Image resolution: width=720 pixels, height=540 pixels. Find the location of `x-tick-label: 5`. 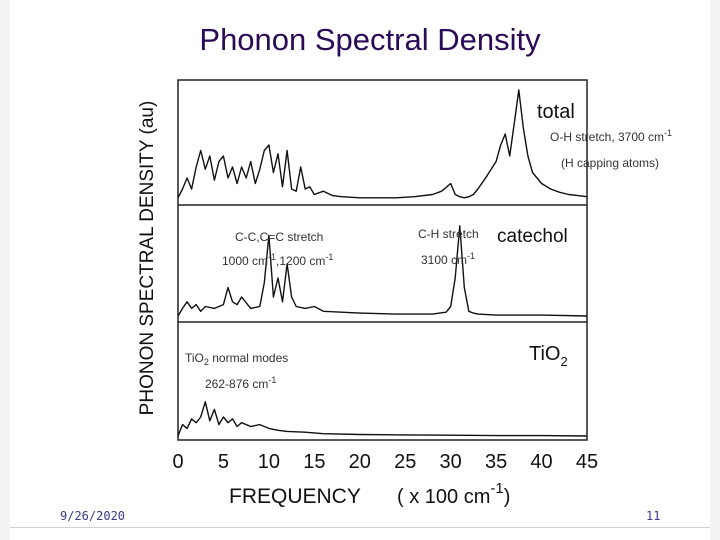

x-tick-label: 5 is located at coordinates (223, 462).